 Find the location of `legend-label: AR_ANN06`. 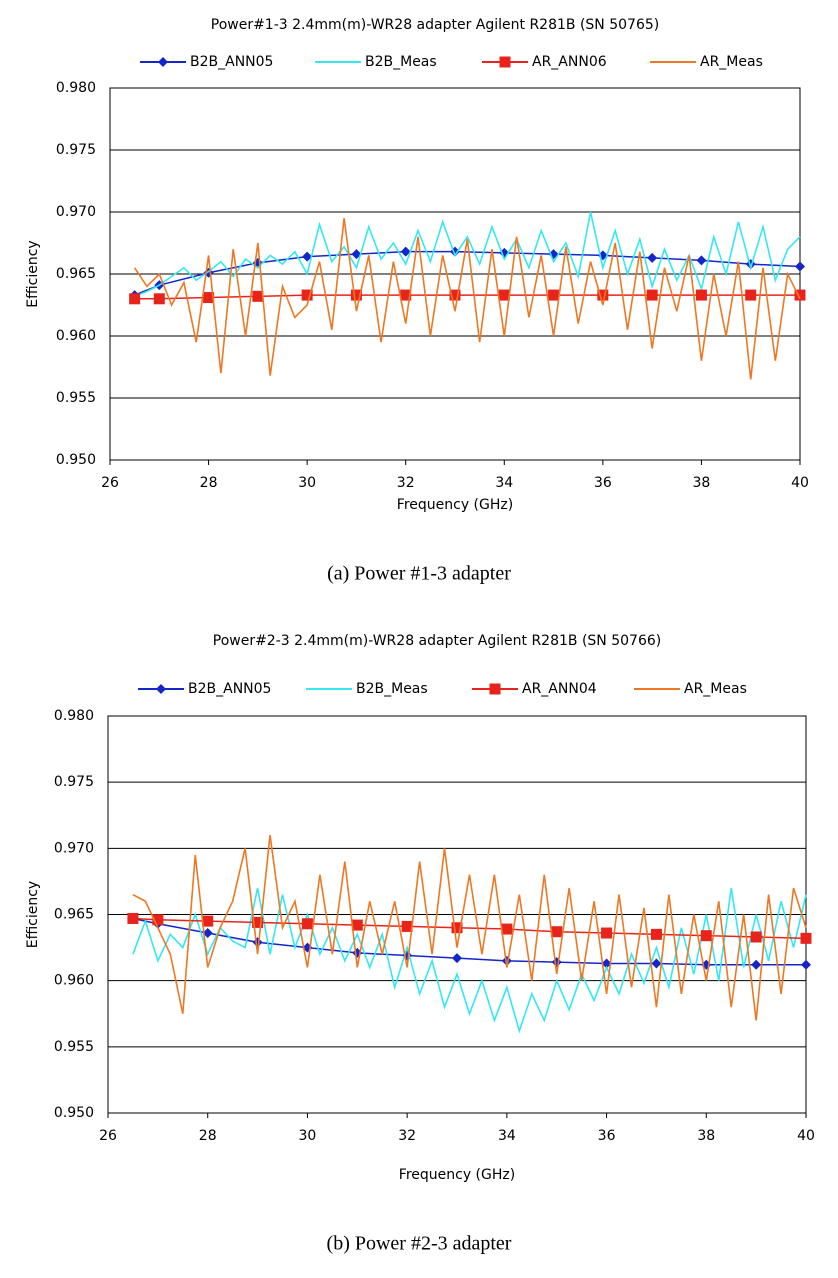

legend-label: AR_ANN06 is located at coordinates (569, 62).